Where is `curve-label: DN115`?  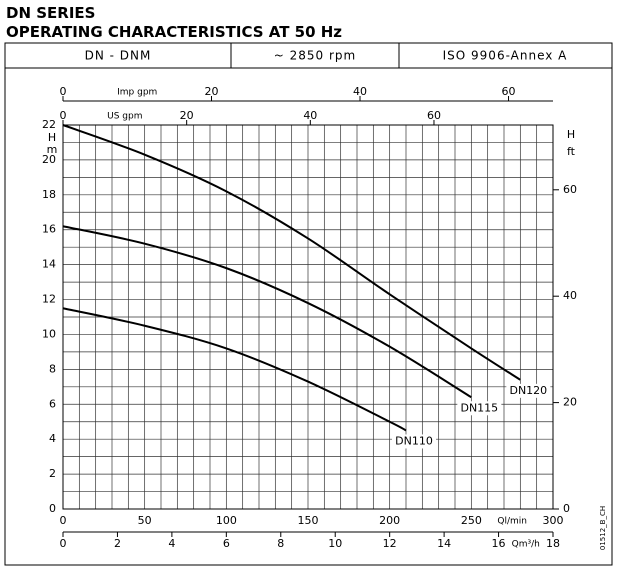
curve-label: DN115 is located at coordinates (479, 407).